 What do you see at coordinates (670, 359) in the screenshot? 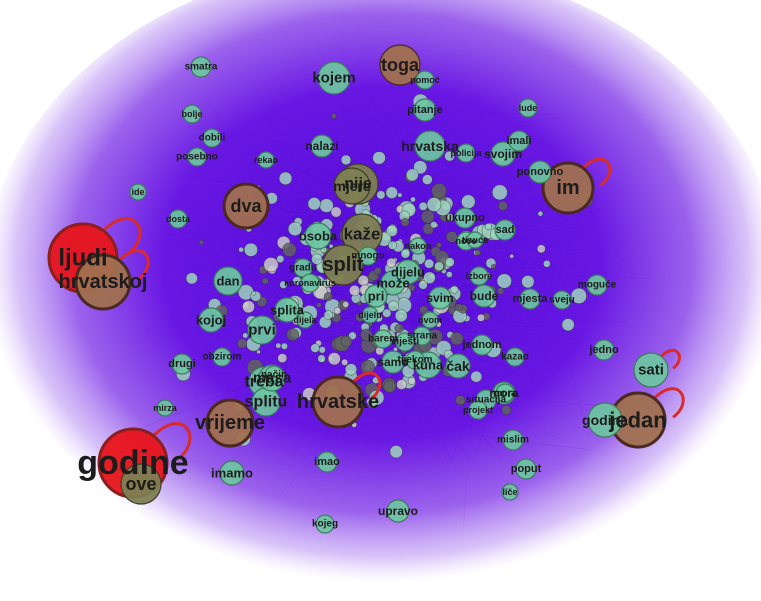
I see `self-loop-sati` at bounding box center [670, 359].